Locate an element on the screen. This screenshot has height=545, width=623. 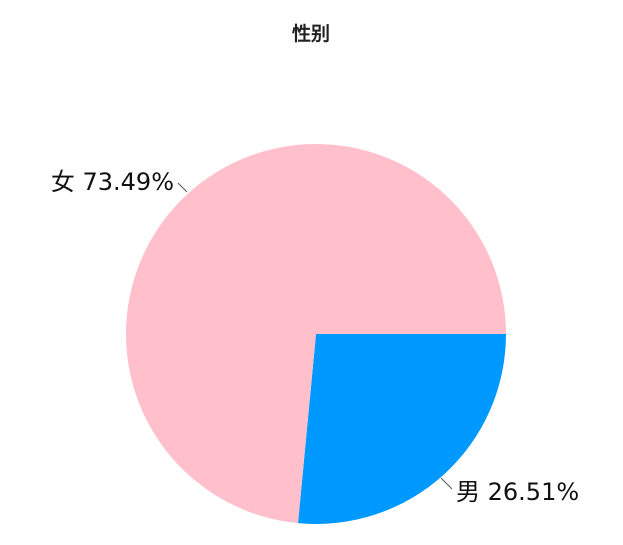
chart-title: 性别 is located at coordinates (311, 33).